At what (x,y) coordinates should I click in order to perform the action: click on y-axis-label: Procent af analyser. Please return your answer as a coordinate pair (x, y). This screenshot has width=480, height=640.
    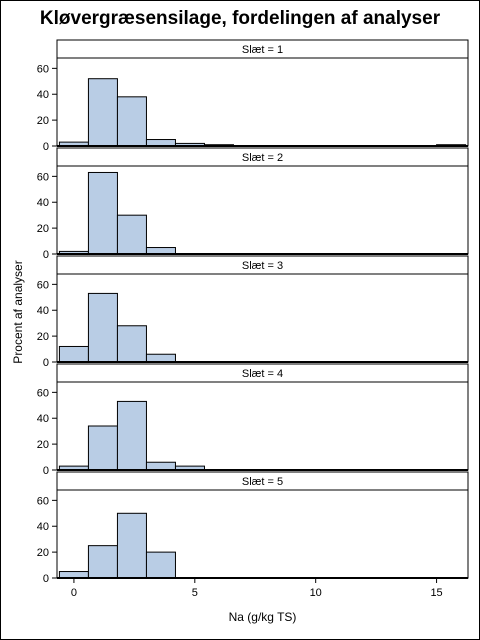
    Looking at the image, I should click on (18, 311).